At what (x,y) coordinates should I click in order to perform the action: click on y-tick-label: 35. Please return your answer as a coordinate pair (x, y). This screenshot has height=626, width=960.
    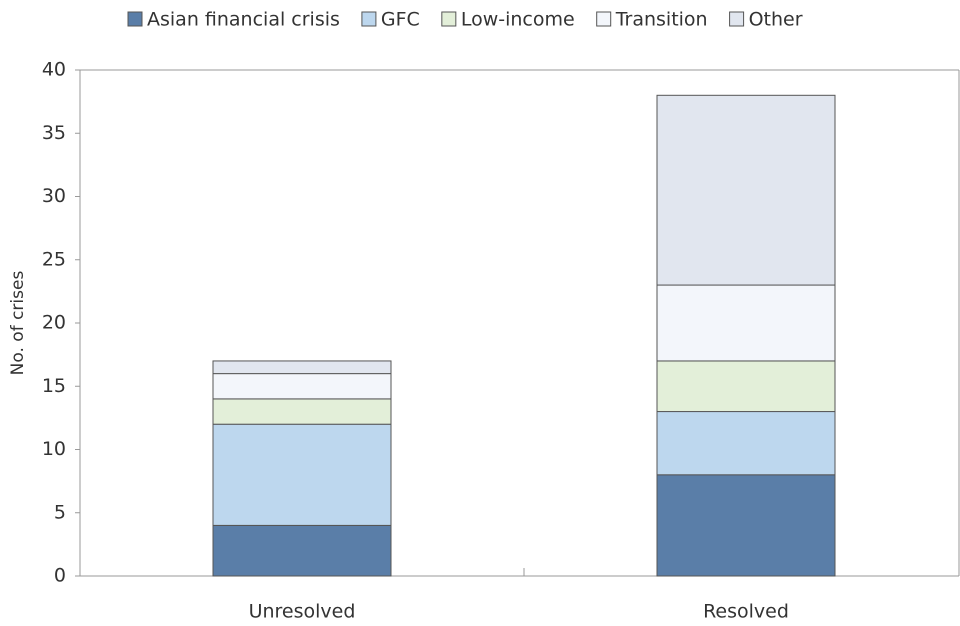
    Looking at the image, I should click on (54, 133).